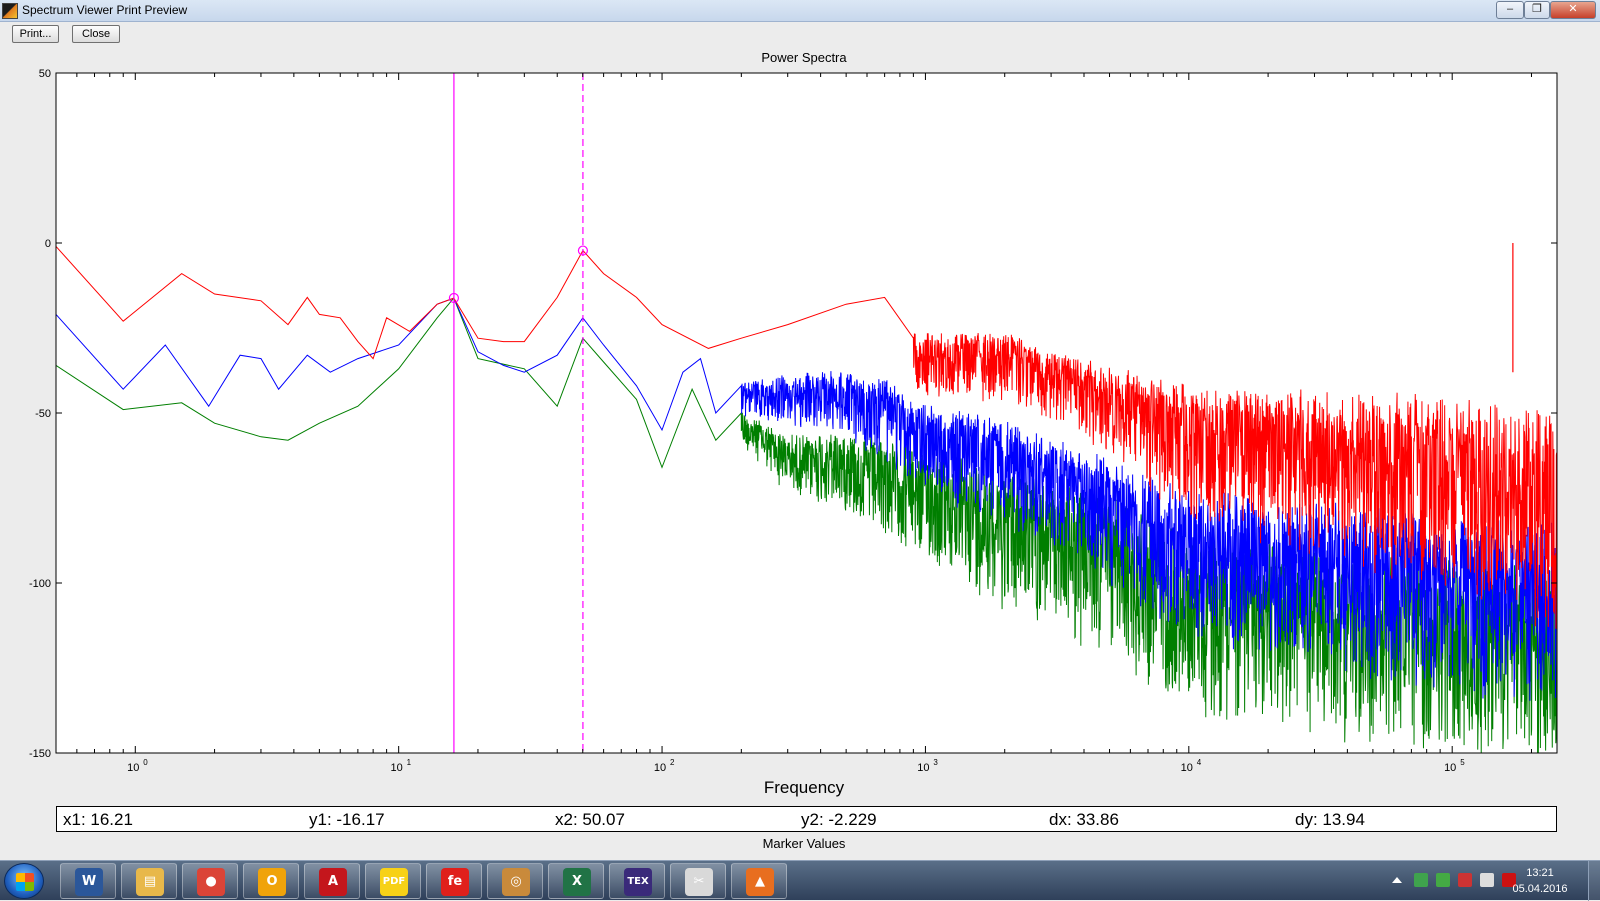  I want to click on taskbar-snipping-tool-button: ✂, so click(698, 881).